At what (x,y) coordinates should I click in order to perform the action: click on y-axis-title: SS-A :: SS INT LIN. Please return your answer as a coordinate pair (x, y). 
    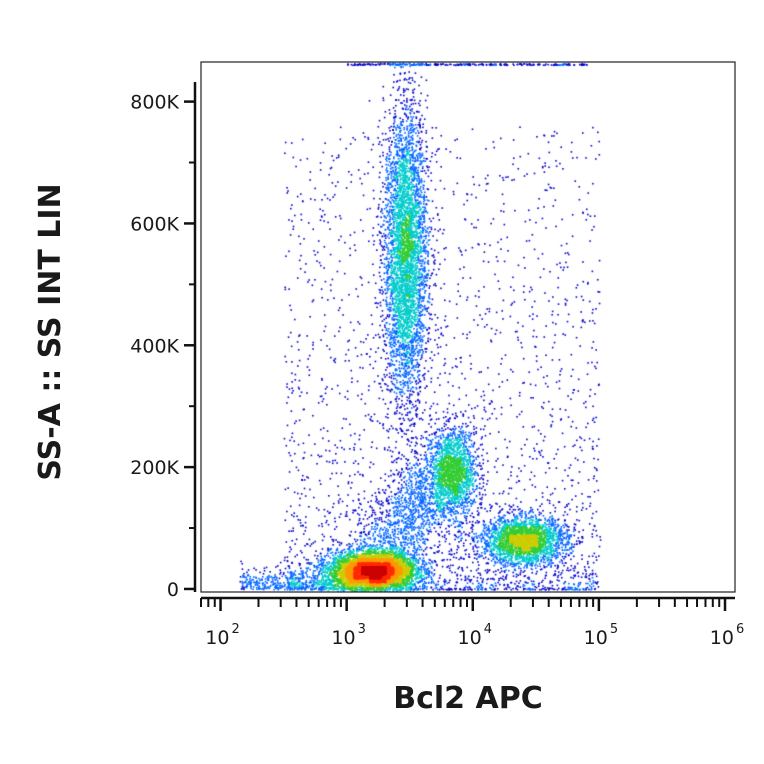
    Looking at the image, I should click on (50, 331).